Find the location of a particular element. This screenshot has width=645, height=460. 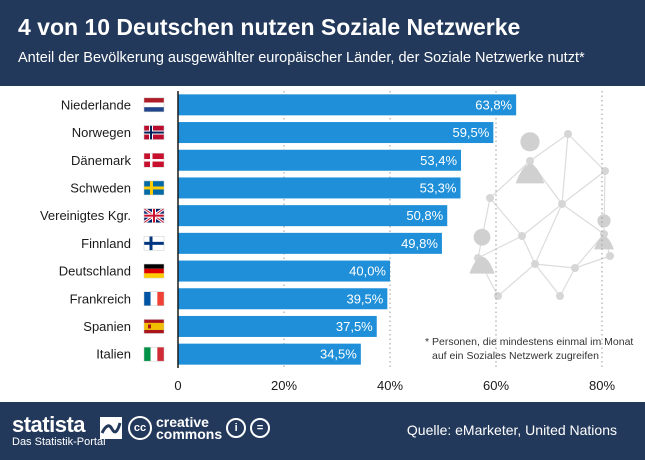

category-label: Dänemark is located at coordinates (101, 160).